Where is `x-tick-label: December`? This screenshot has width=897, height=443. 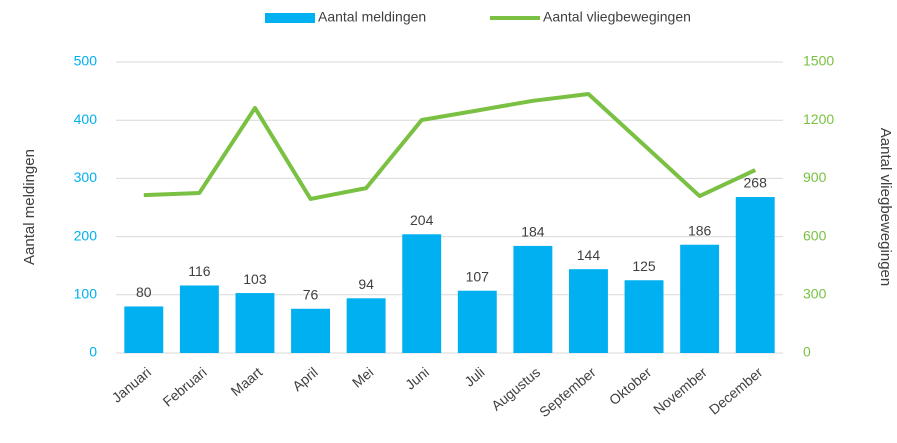
x-tick-label: December is located at coordinates (736, 391).